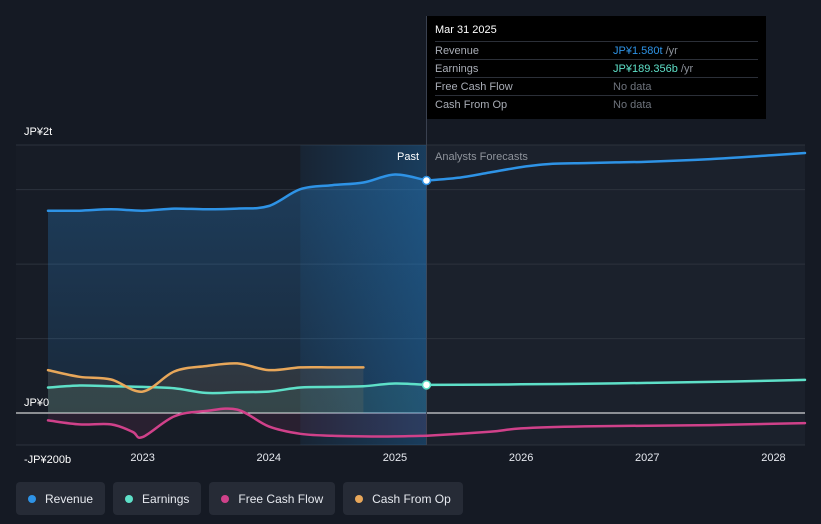  What do you see at coordinates (596, 50) in the screenshot?
I see `tooltip-row-revenue: Revenue JP¥1.580t /yr` at bounding box center [596, 50].